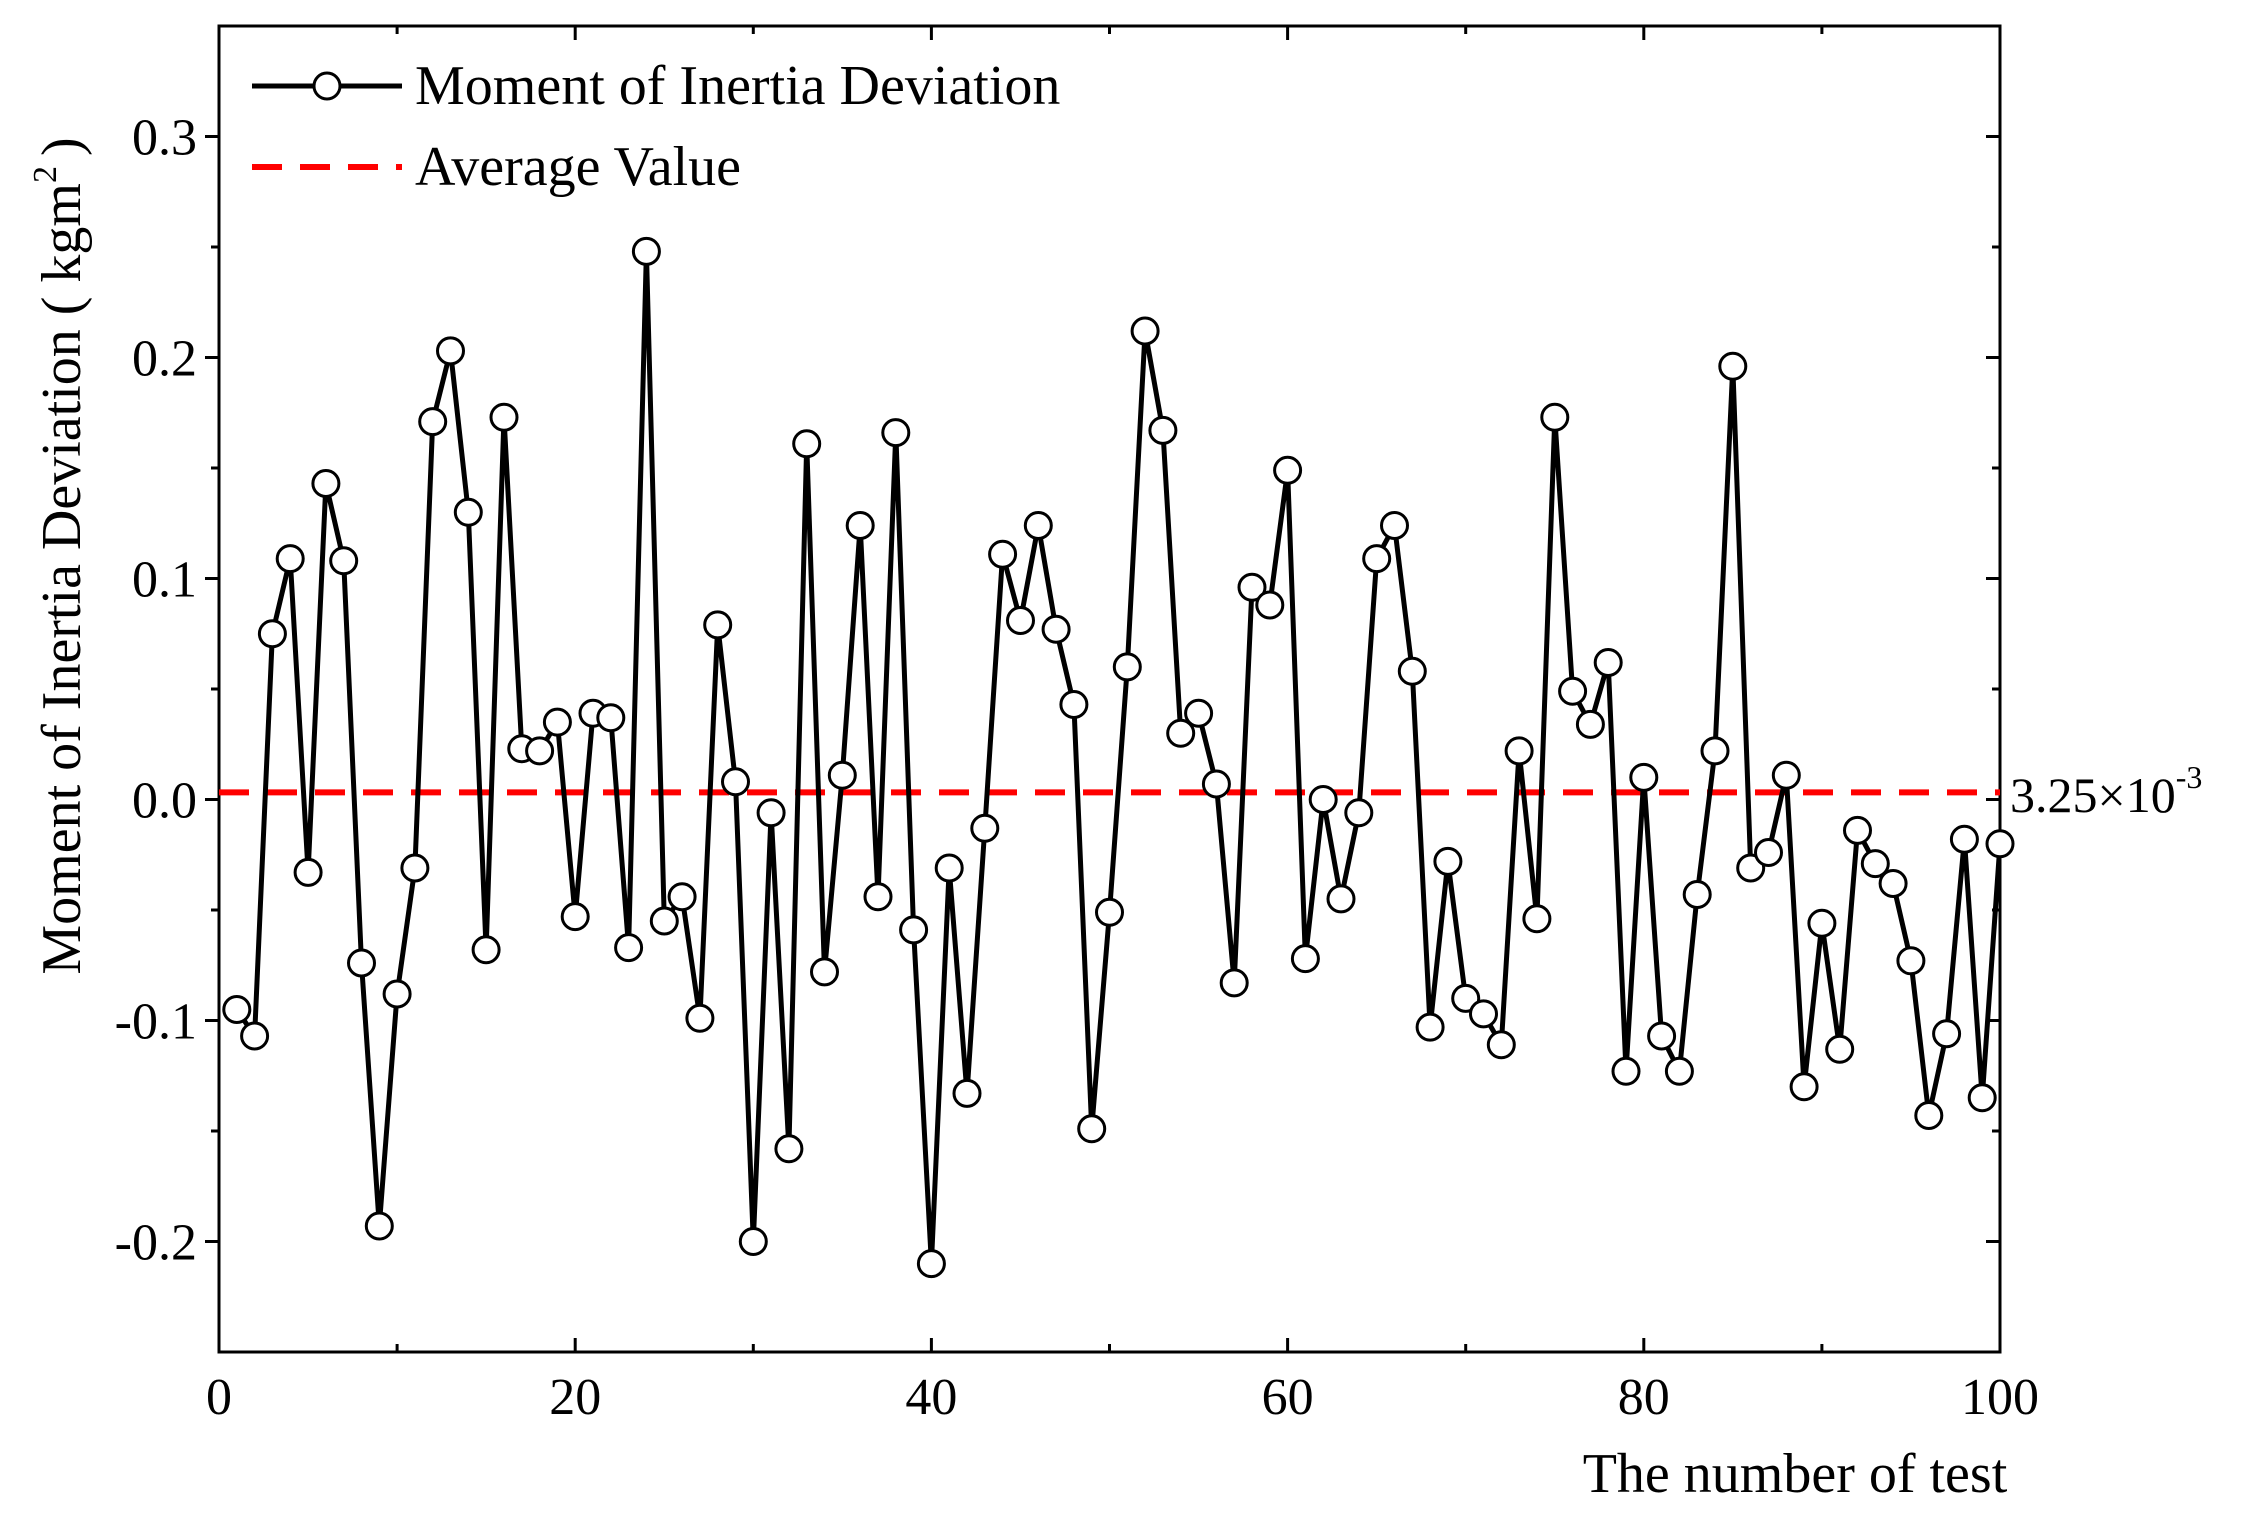  I want to click on y-tick-label: -0.2, so click(156, 1243).